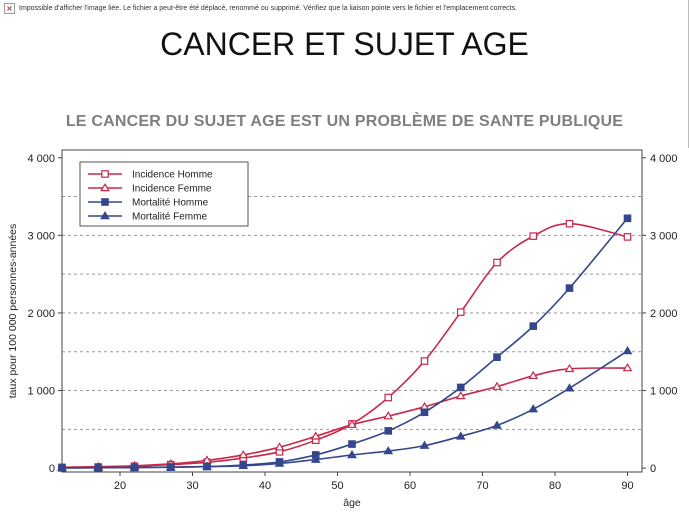 This screenshot has width=689, height=517. I want to click on x-tick-label: 60, so click(410, 486).